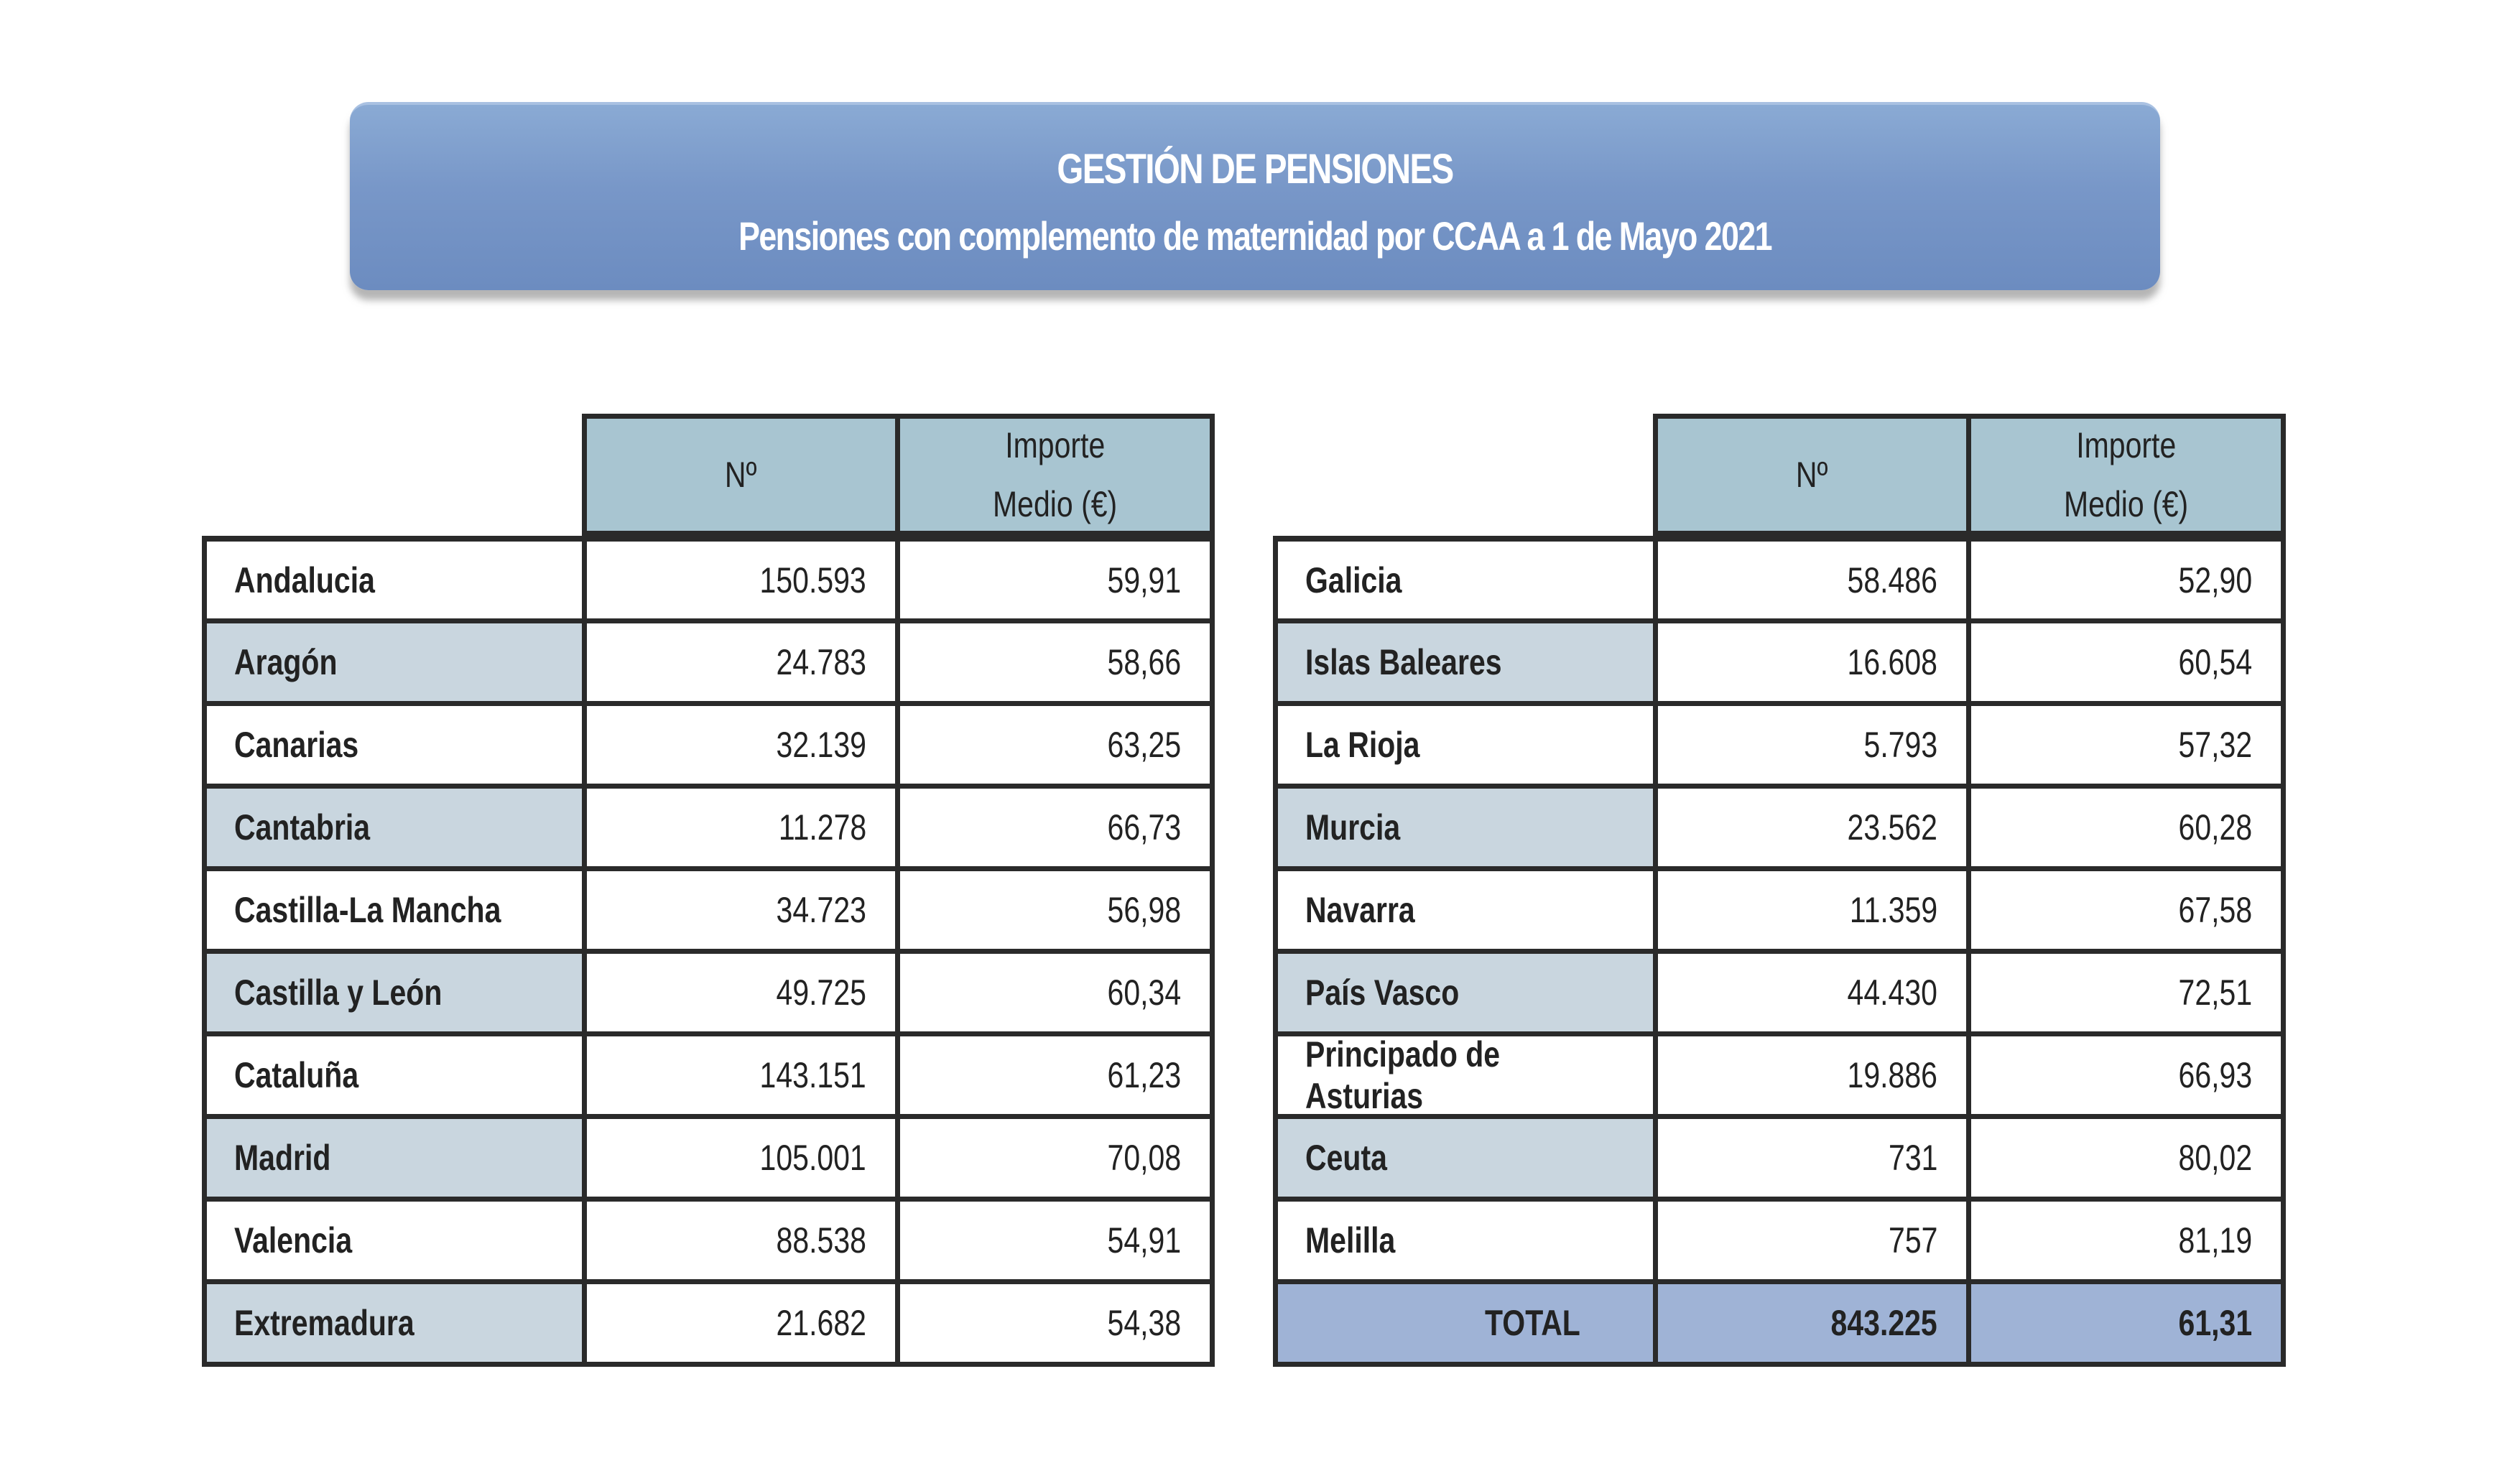 The height and width of the screenshot is (1481, 2520). What do you see at coordinates (743, 1240) in the screenshot?
I see `pension-count: 88.538` at bounding box center [743, 1240].